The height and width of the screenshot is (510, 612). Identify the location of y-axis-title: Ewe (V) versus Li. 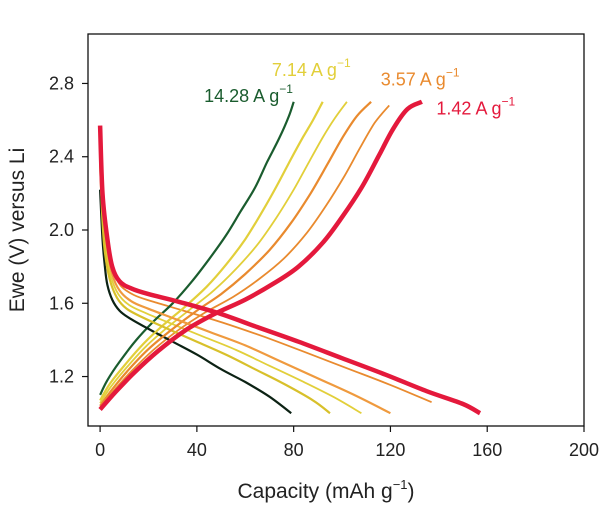
(17, 230).